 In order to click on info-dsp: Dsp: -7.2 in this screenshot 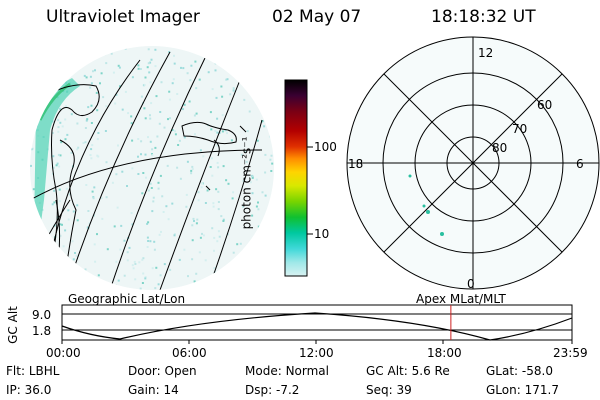, I will do `click(272, 390)`.